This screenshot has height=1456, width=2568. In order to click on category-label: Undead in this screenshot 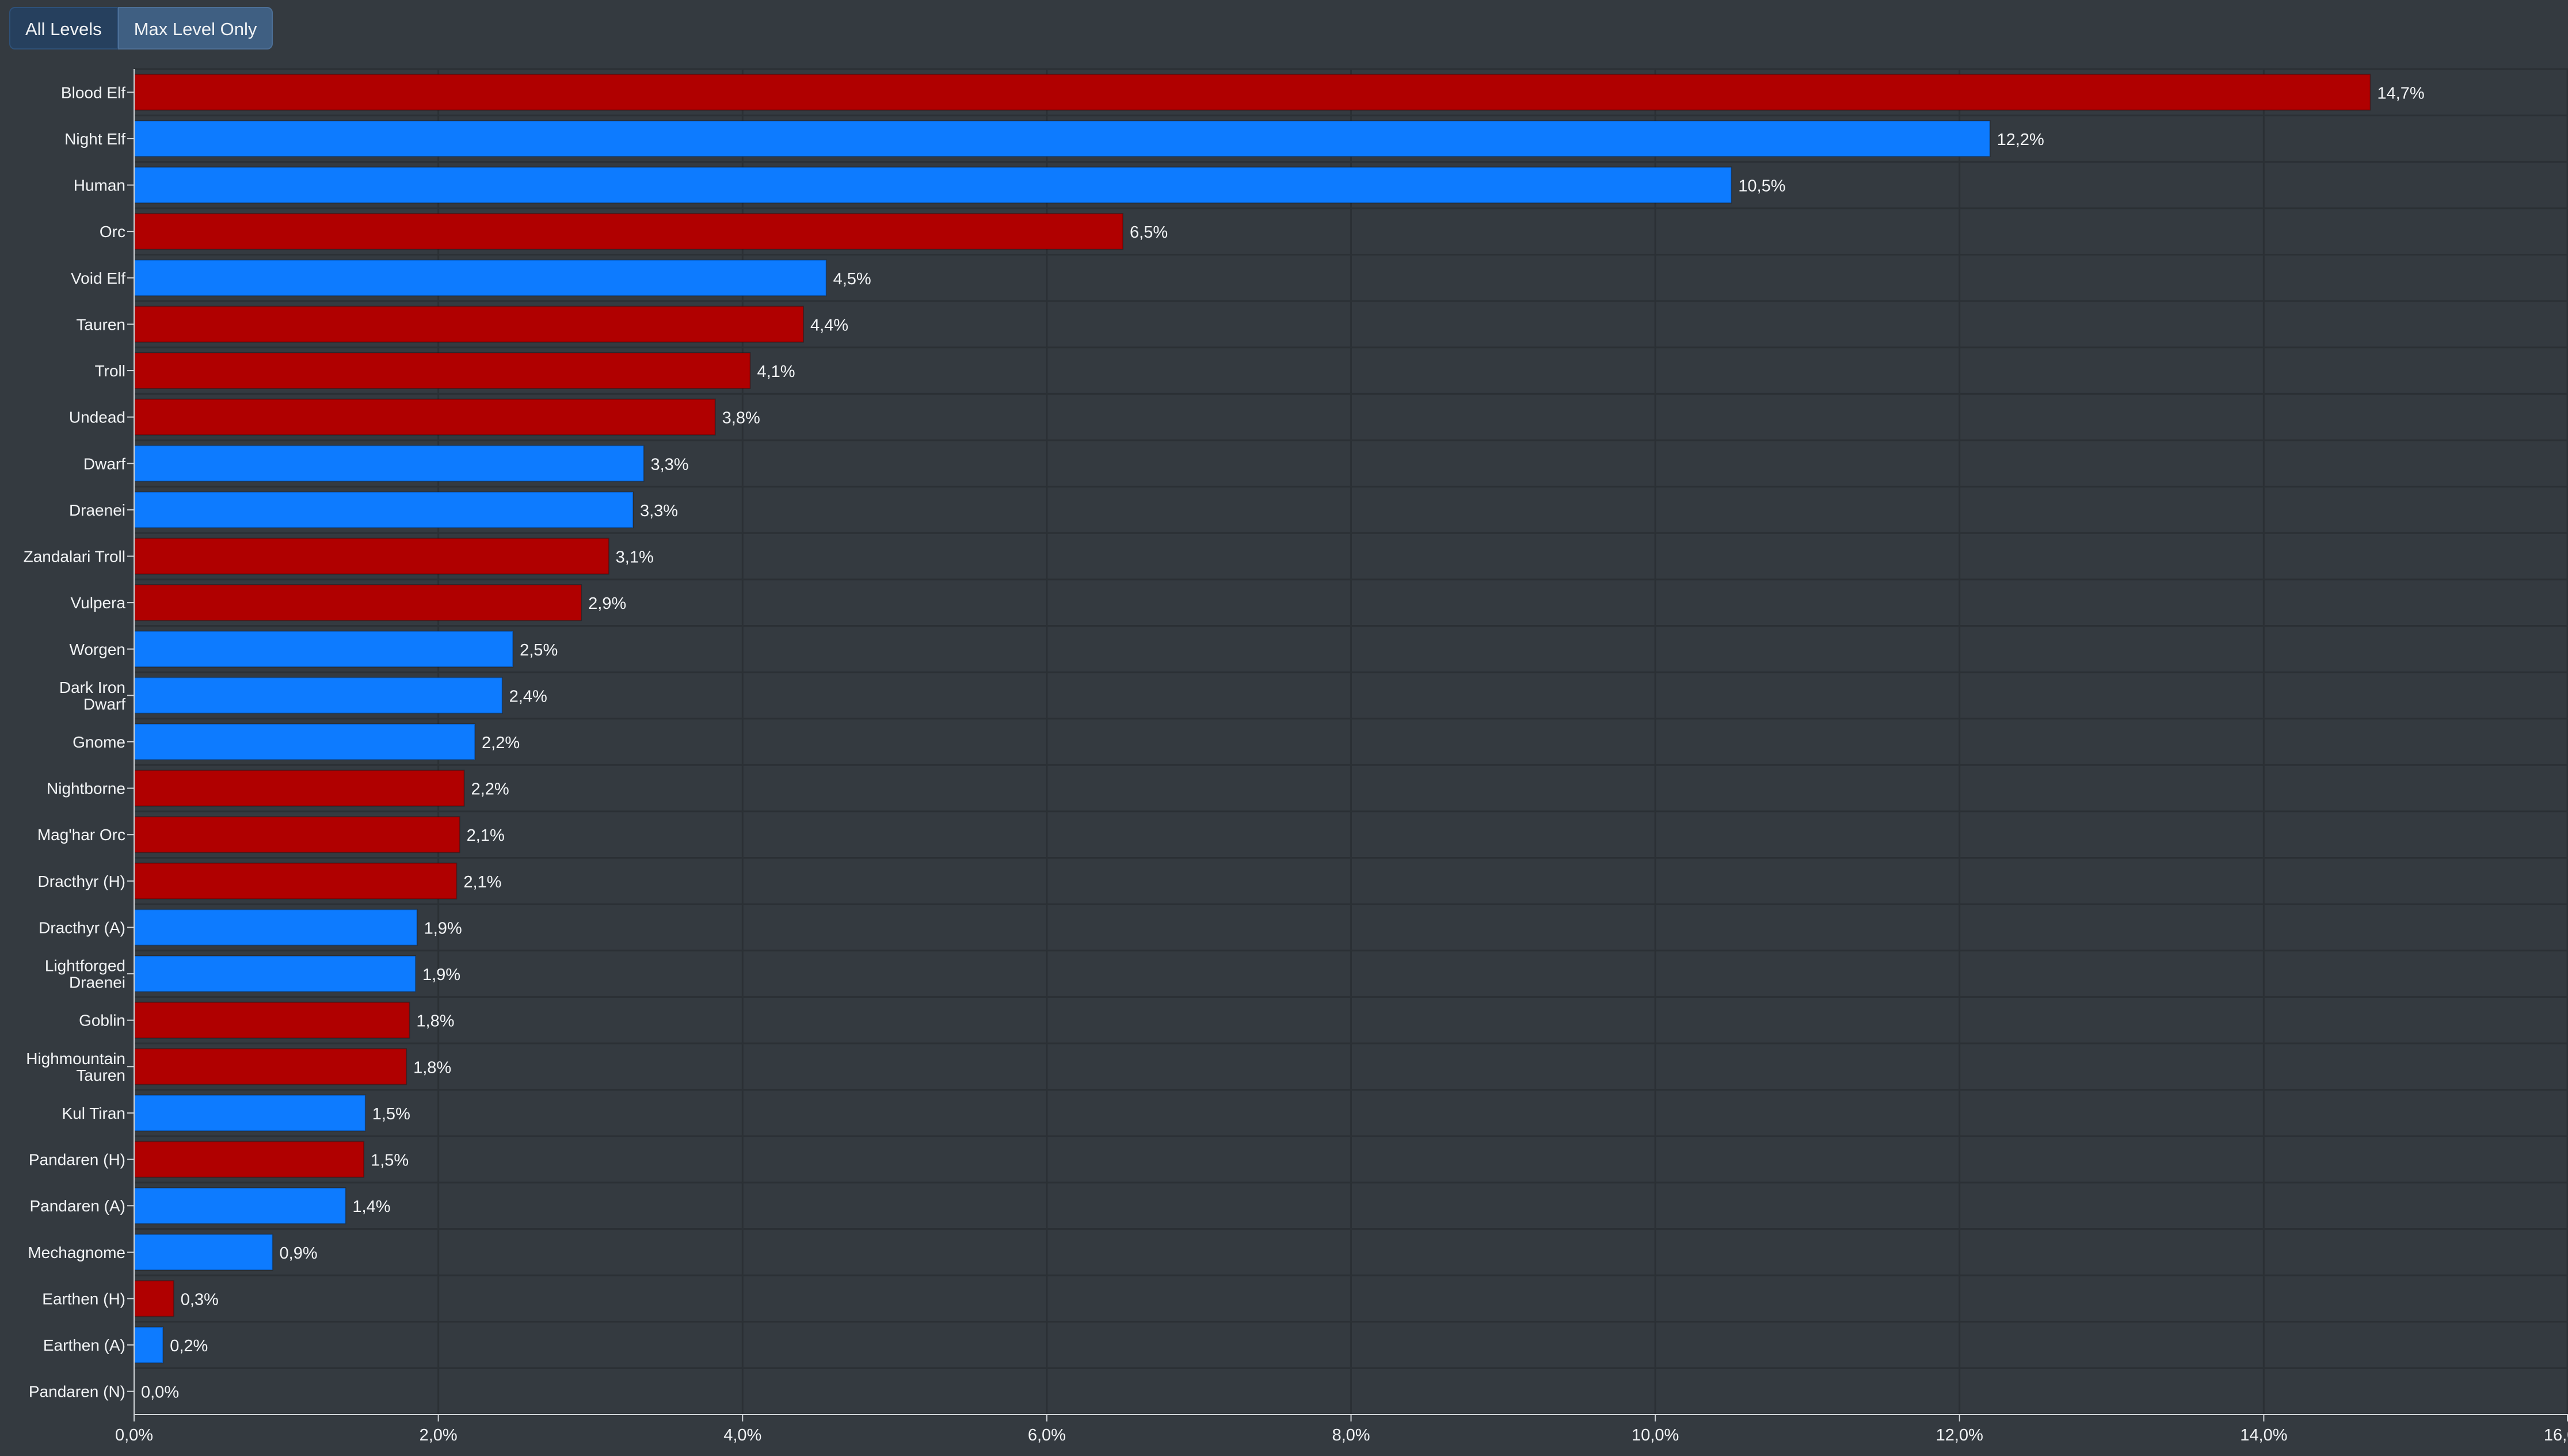, I will do `click(97, 418)`.